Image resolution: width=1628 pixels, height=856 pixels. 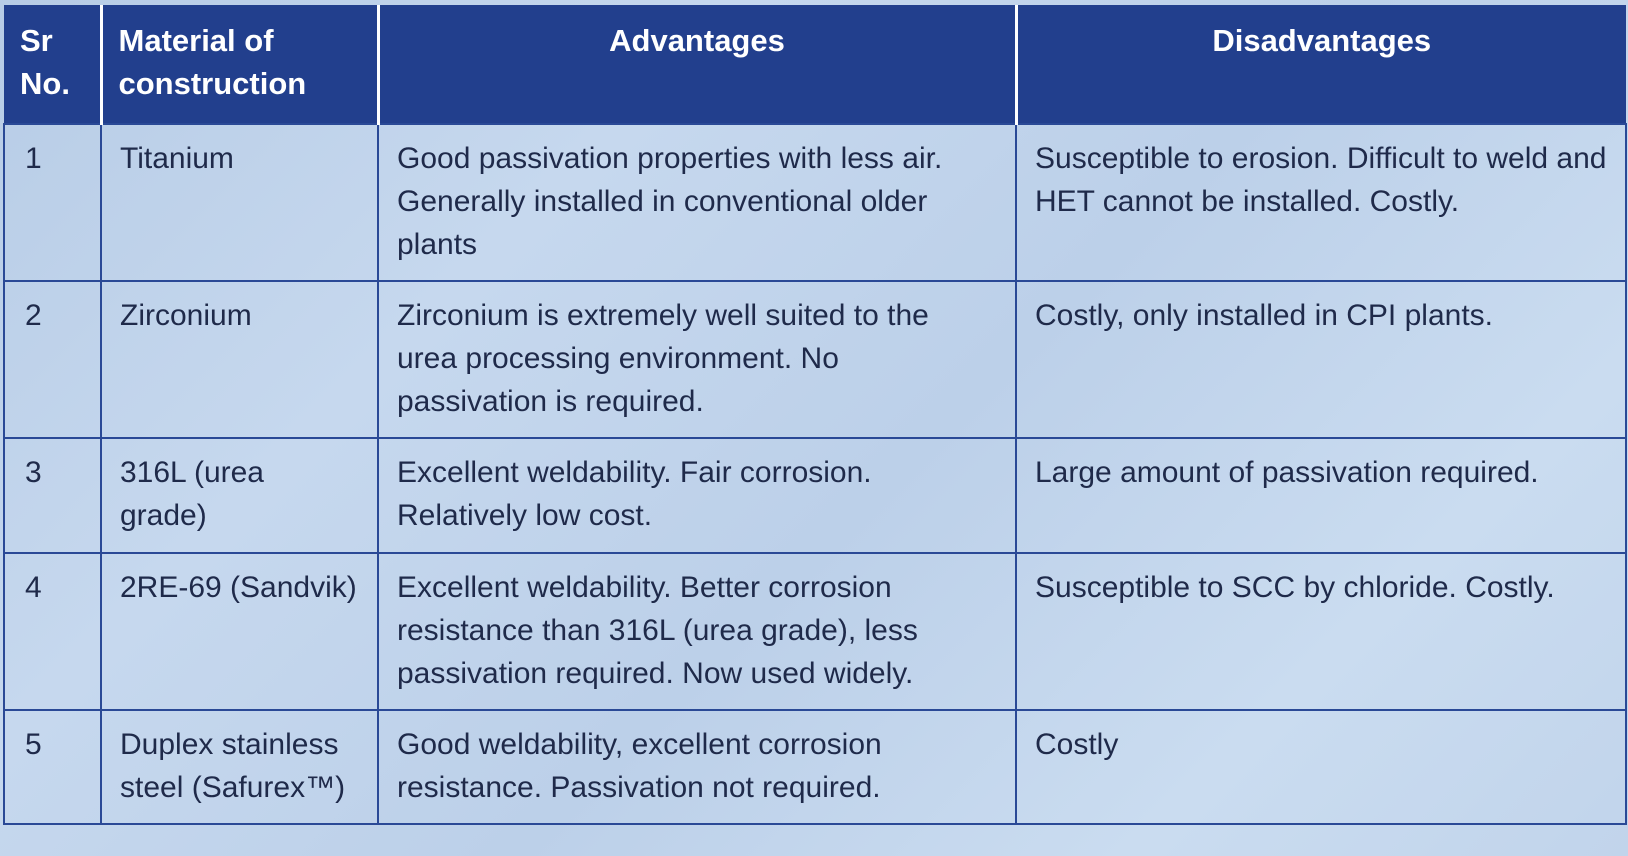 What do you see at coordinates (1321, 359) in the screenshot?
I see `cell-disadvantages: Costly, only installed in CPI plants.` at bounding box center [1321, 359].